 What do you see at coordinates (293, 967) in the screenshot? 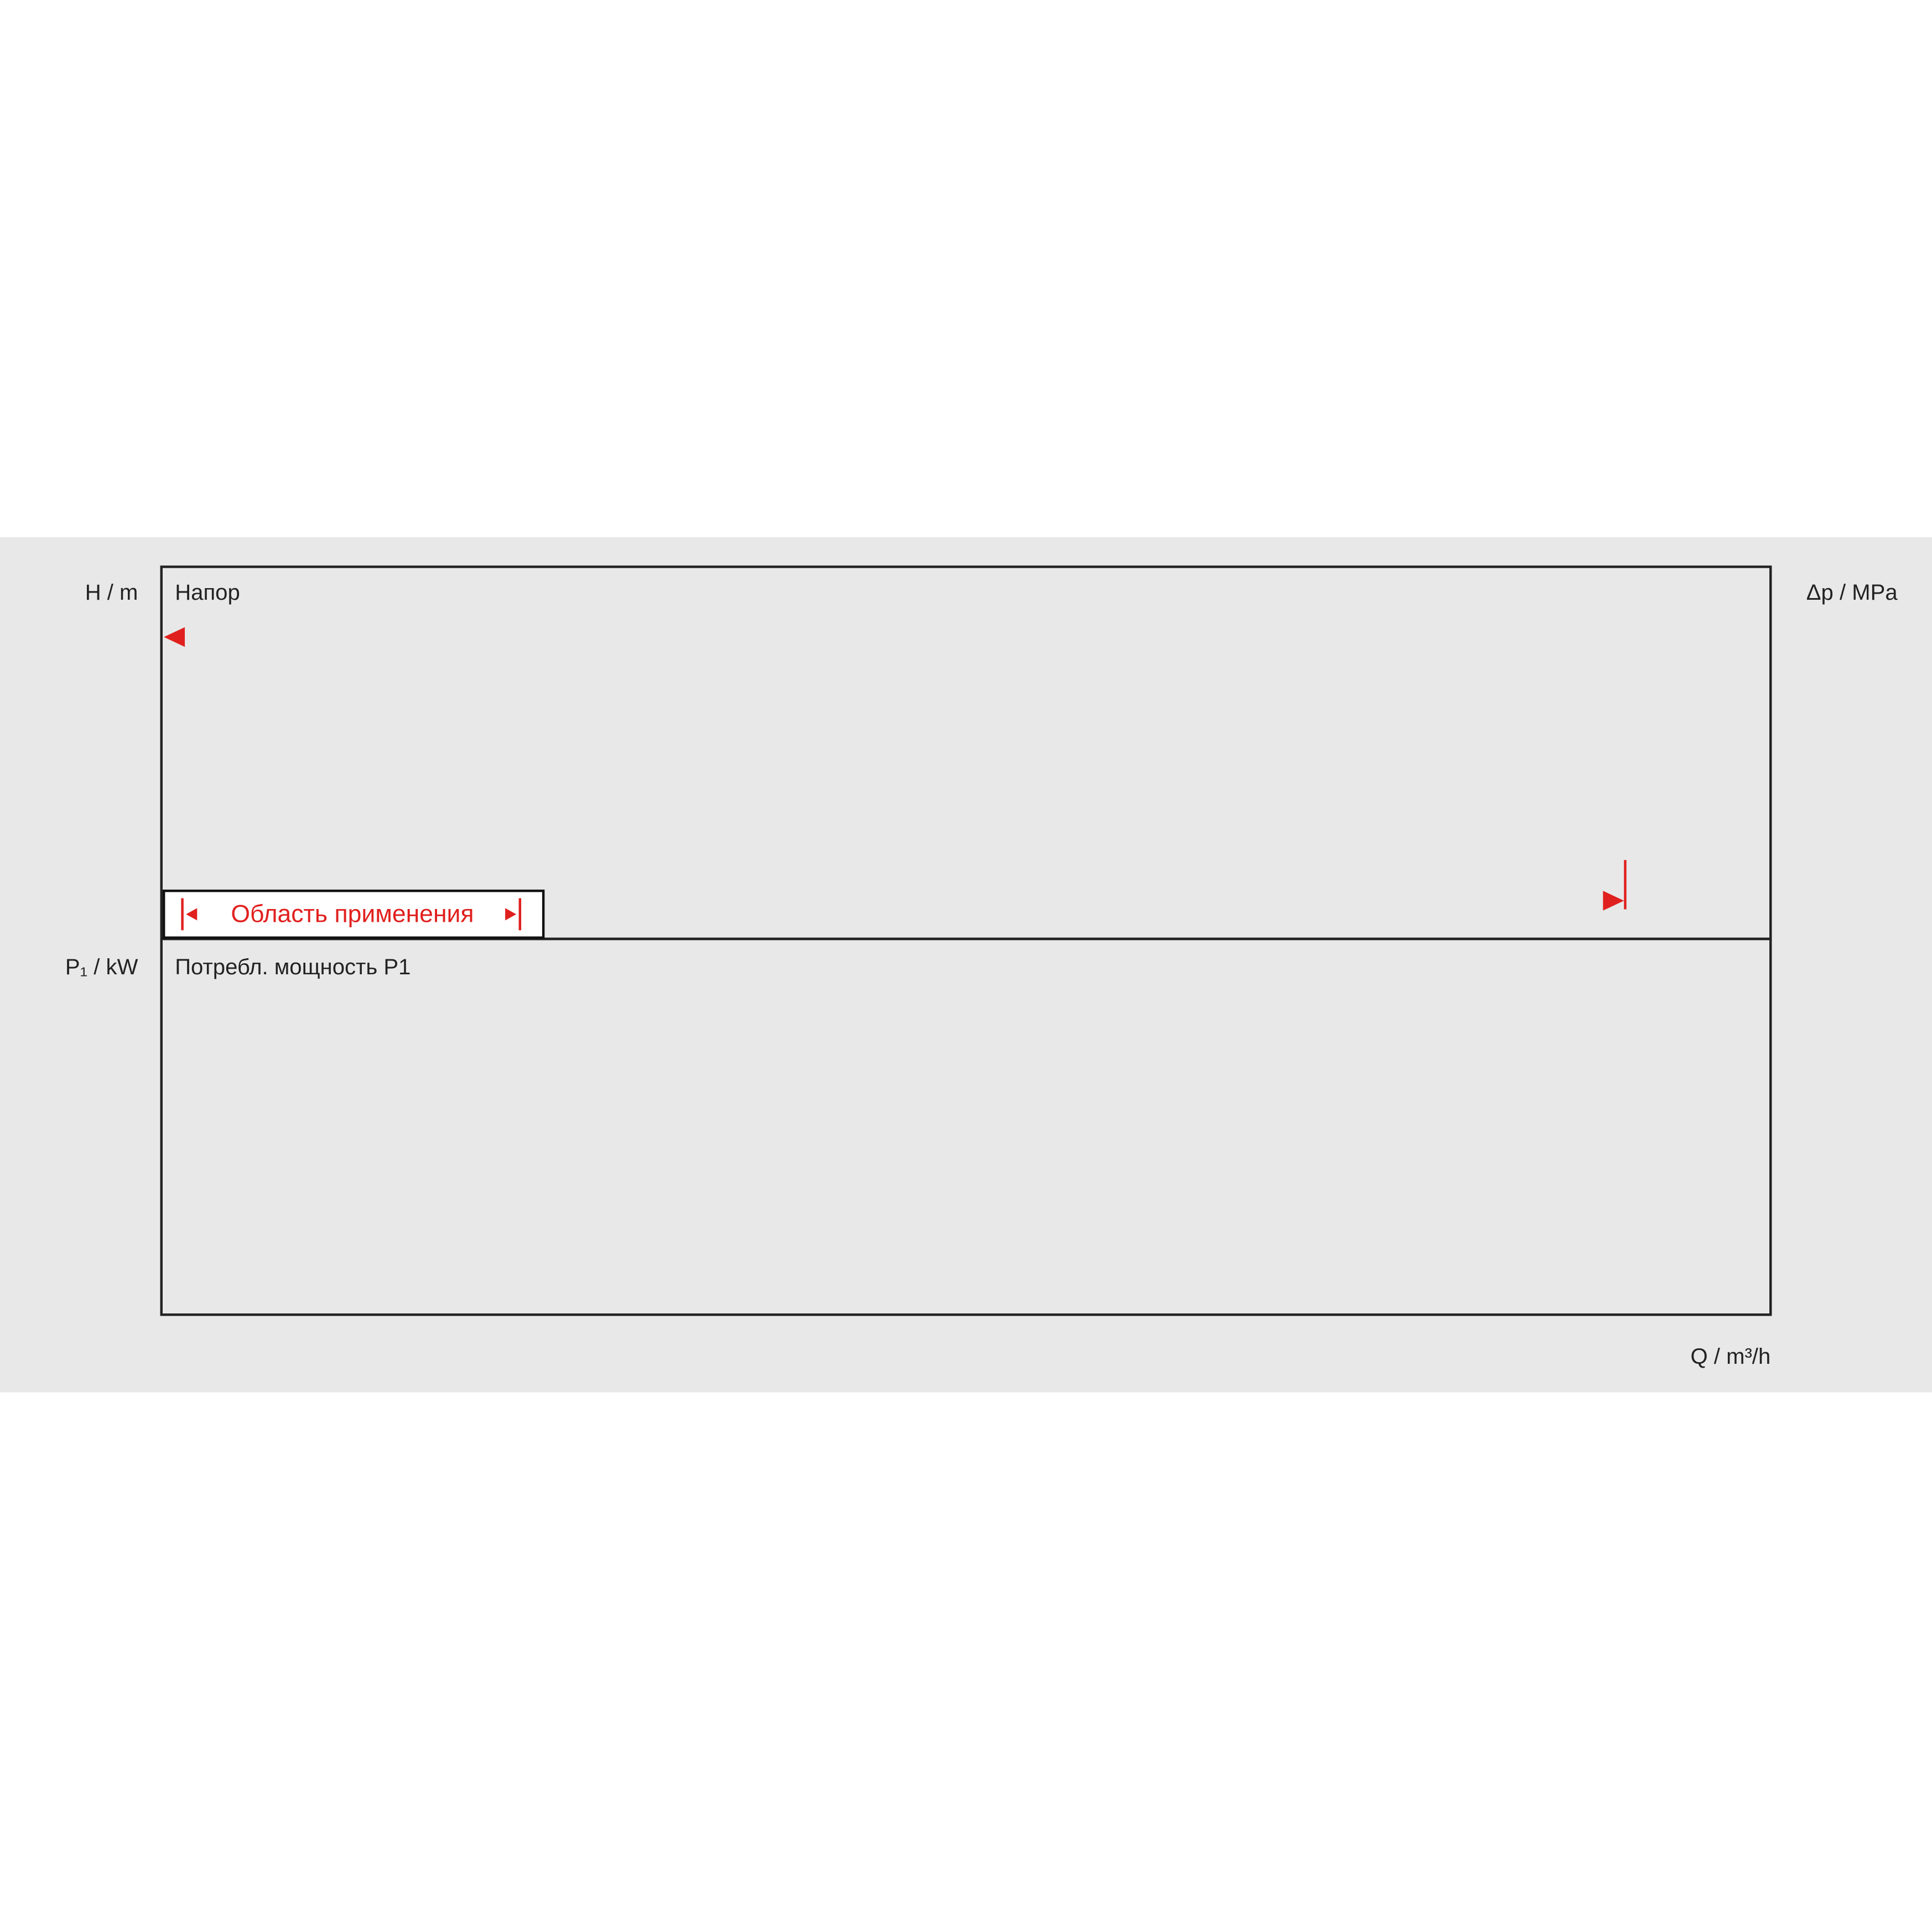
I see `panel-label: Потребл. мощность P1` at bounding box center [293, 967].